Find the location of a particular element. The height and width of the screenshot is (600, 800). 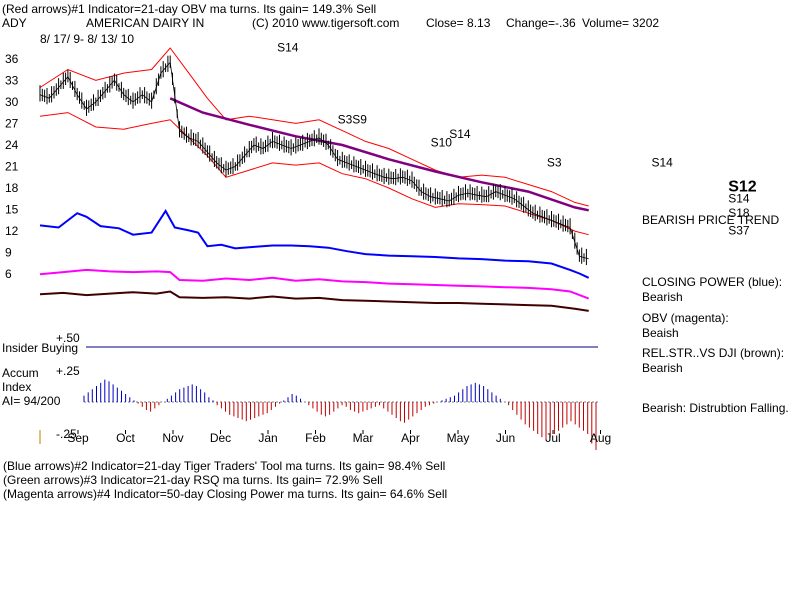

trend-label: BEARISH PRICE TREND is located at coordinates (711, 220).